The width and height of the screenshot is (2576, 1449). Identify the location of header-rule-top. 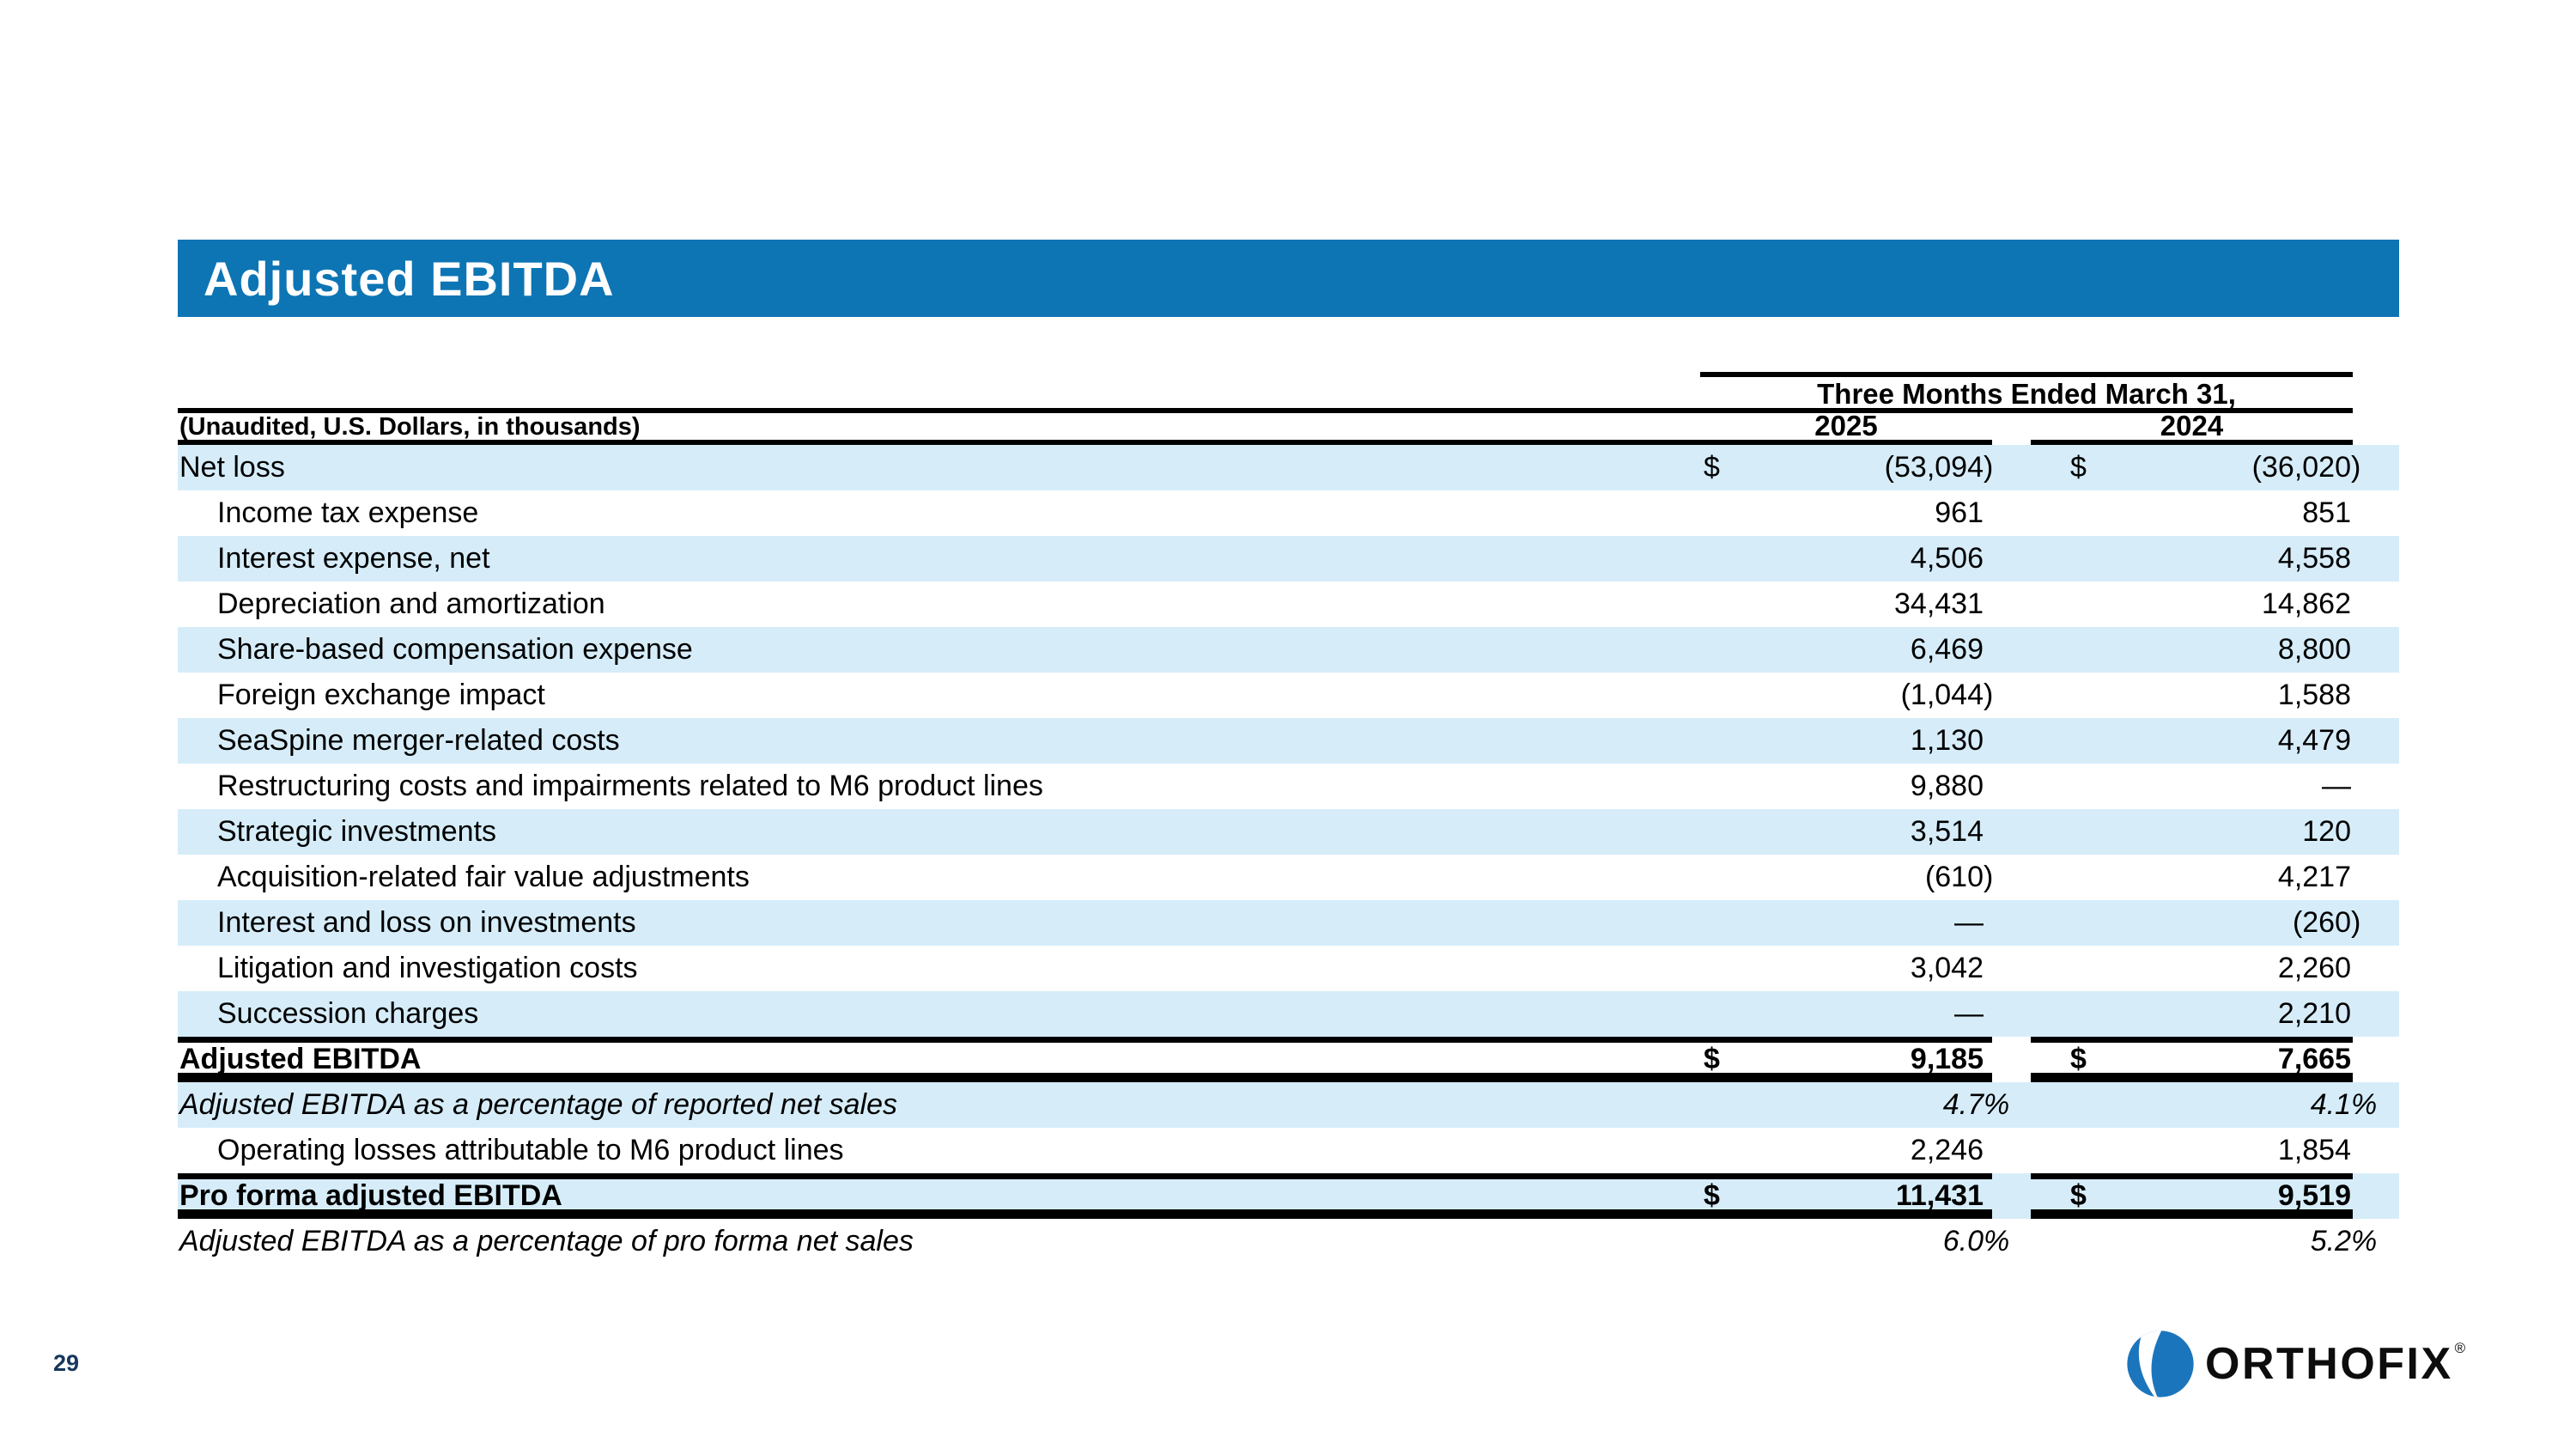
(1265, 410).